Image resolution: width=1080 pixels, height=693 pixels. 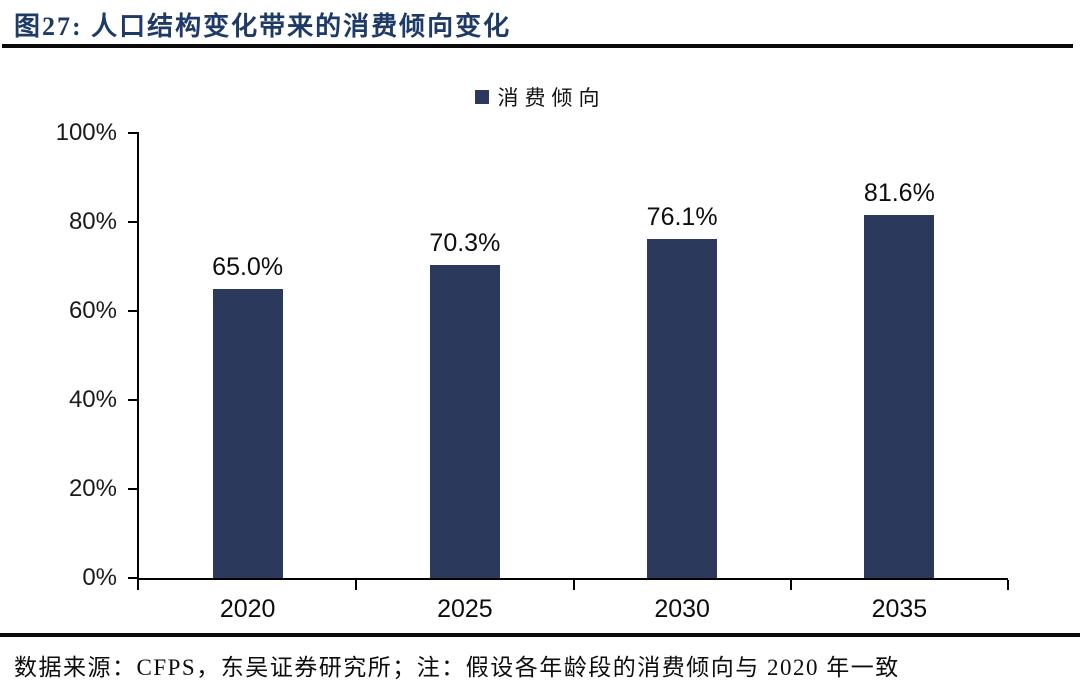 I want to click on bar-group: 76.1% 2030, so click(x=682, y=378).